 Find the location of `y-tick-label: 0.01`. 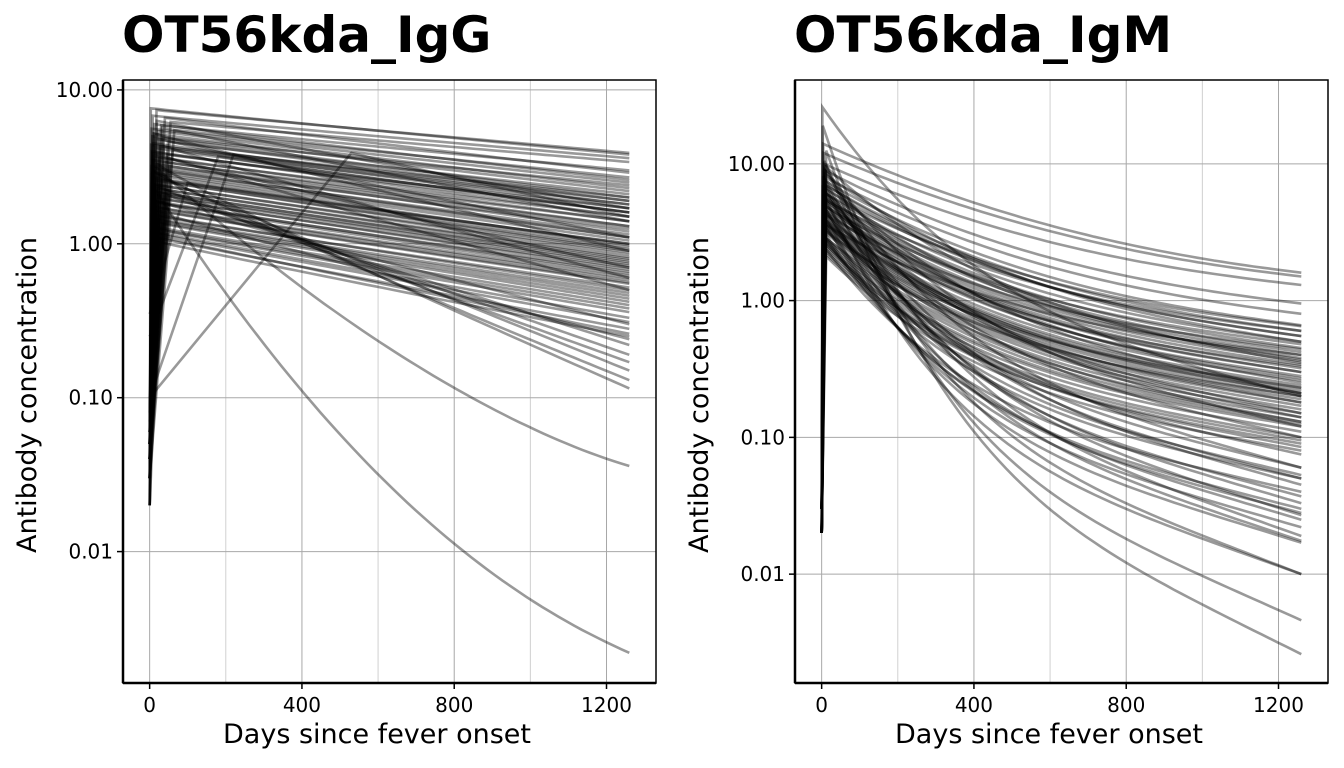

y-tick-label: 0.01 is located at coordinates (762, 574).